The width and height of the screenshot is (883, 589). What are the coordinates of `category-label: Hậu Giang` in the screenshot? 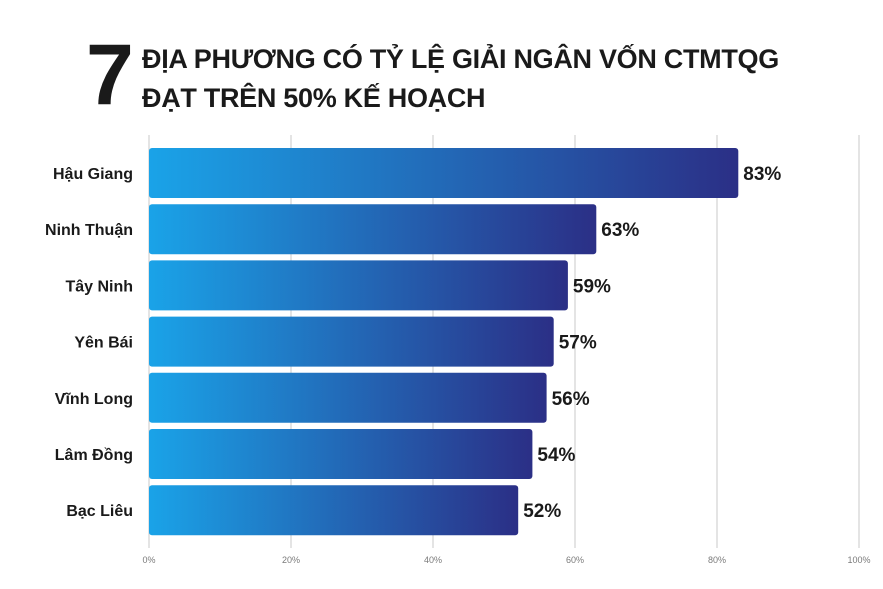 It's located at (93, 174).